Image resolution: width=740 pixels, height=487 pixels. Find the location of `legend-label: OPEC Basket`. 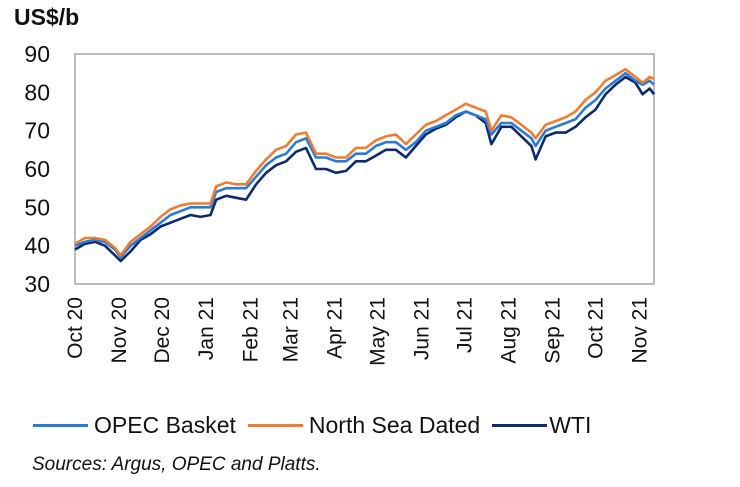

legend-label: OPEC Basket is located at coordinates (165, 425).